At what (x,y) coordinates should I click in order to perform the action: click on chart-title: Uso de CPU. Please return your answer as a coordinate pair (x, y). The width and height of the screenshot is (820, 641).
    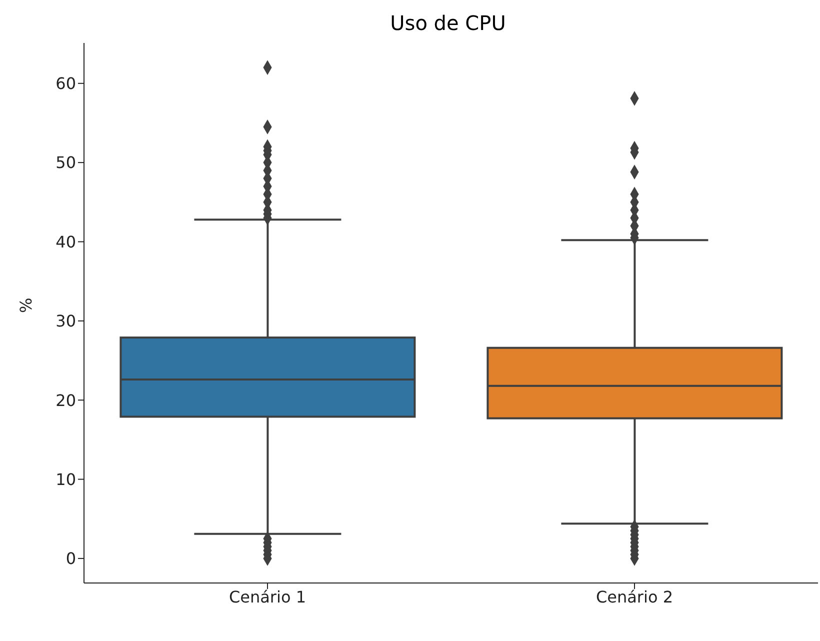
    Looking at the image, I should click on (448, 23).